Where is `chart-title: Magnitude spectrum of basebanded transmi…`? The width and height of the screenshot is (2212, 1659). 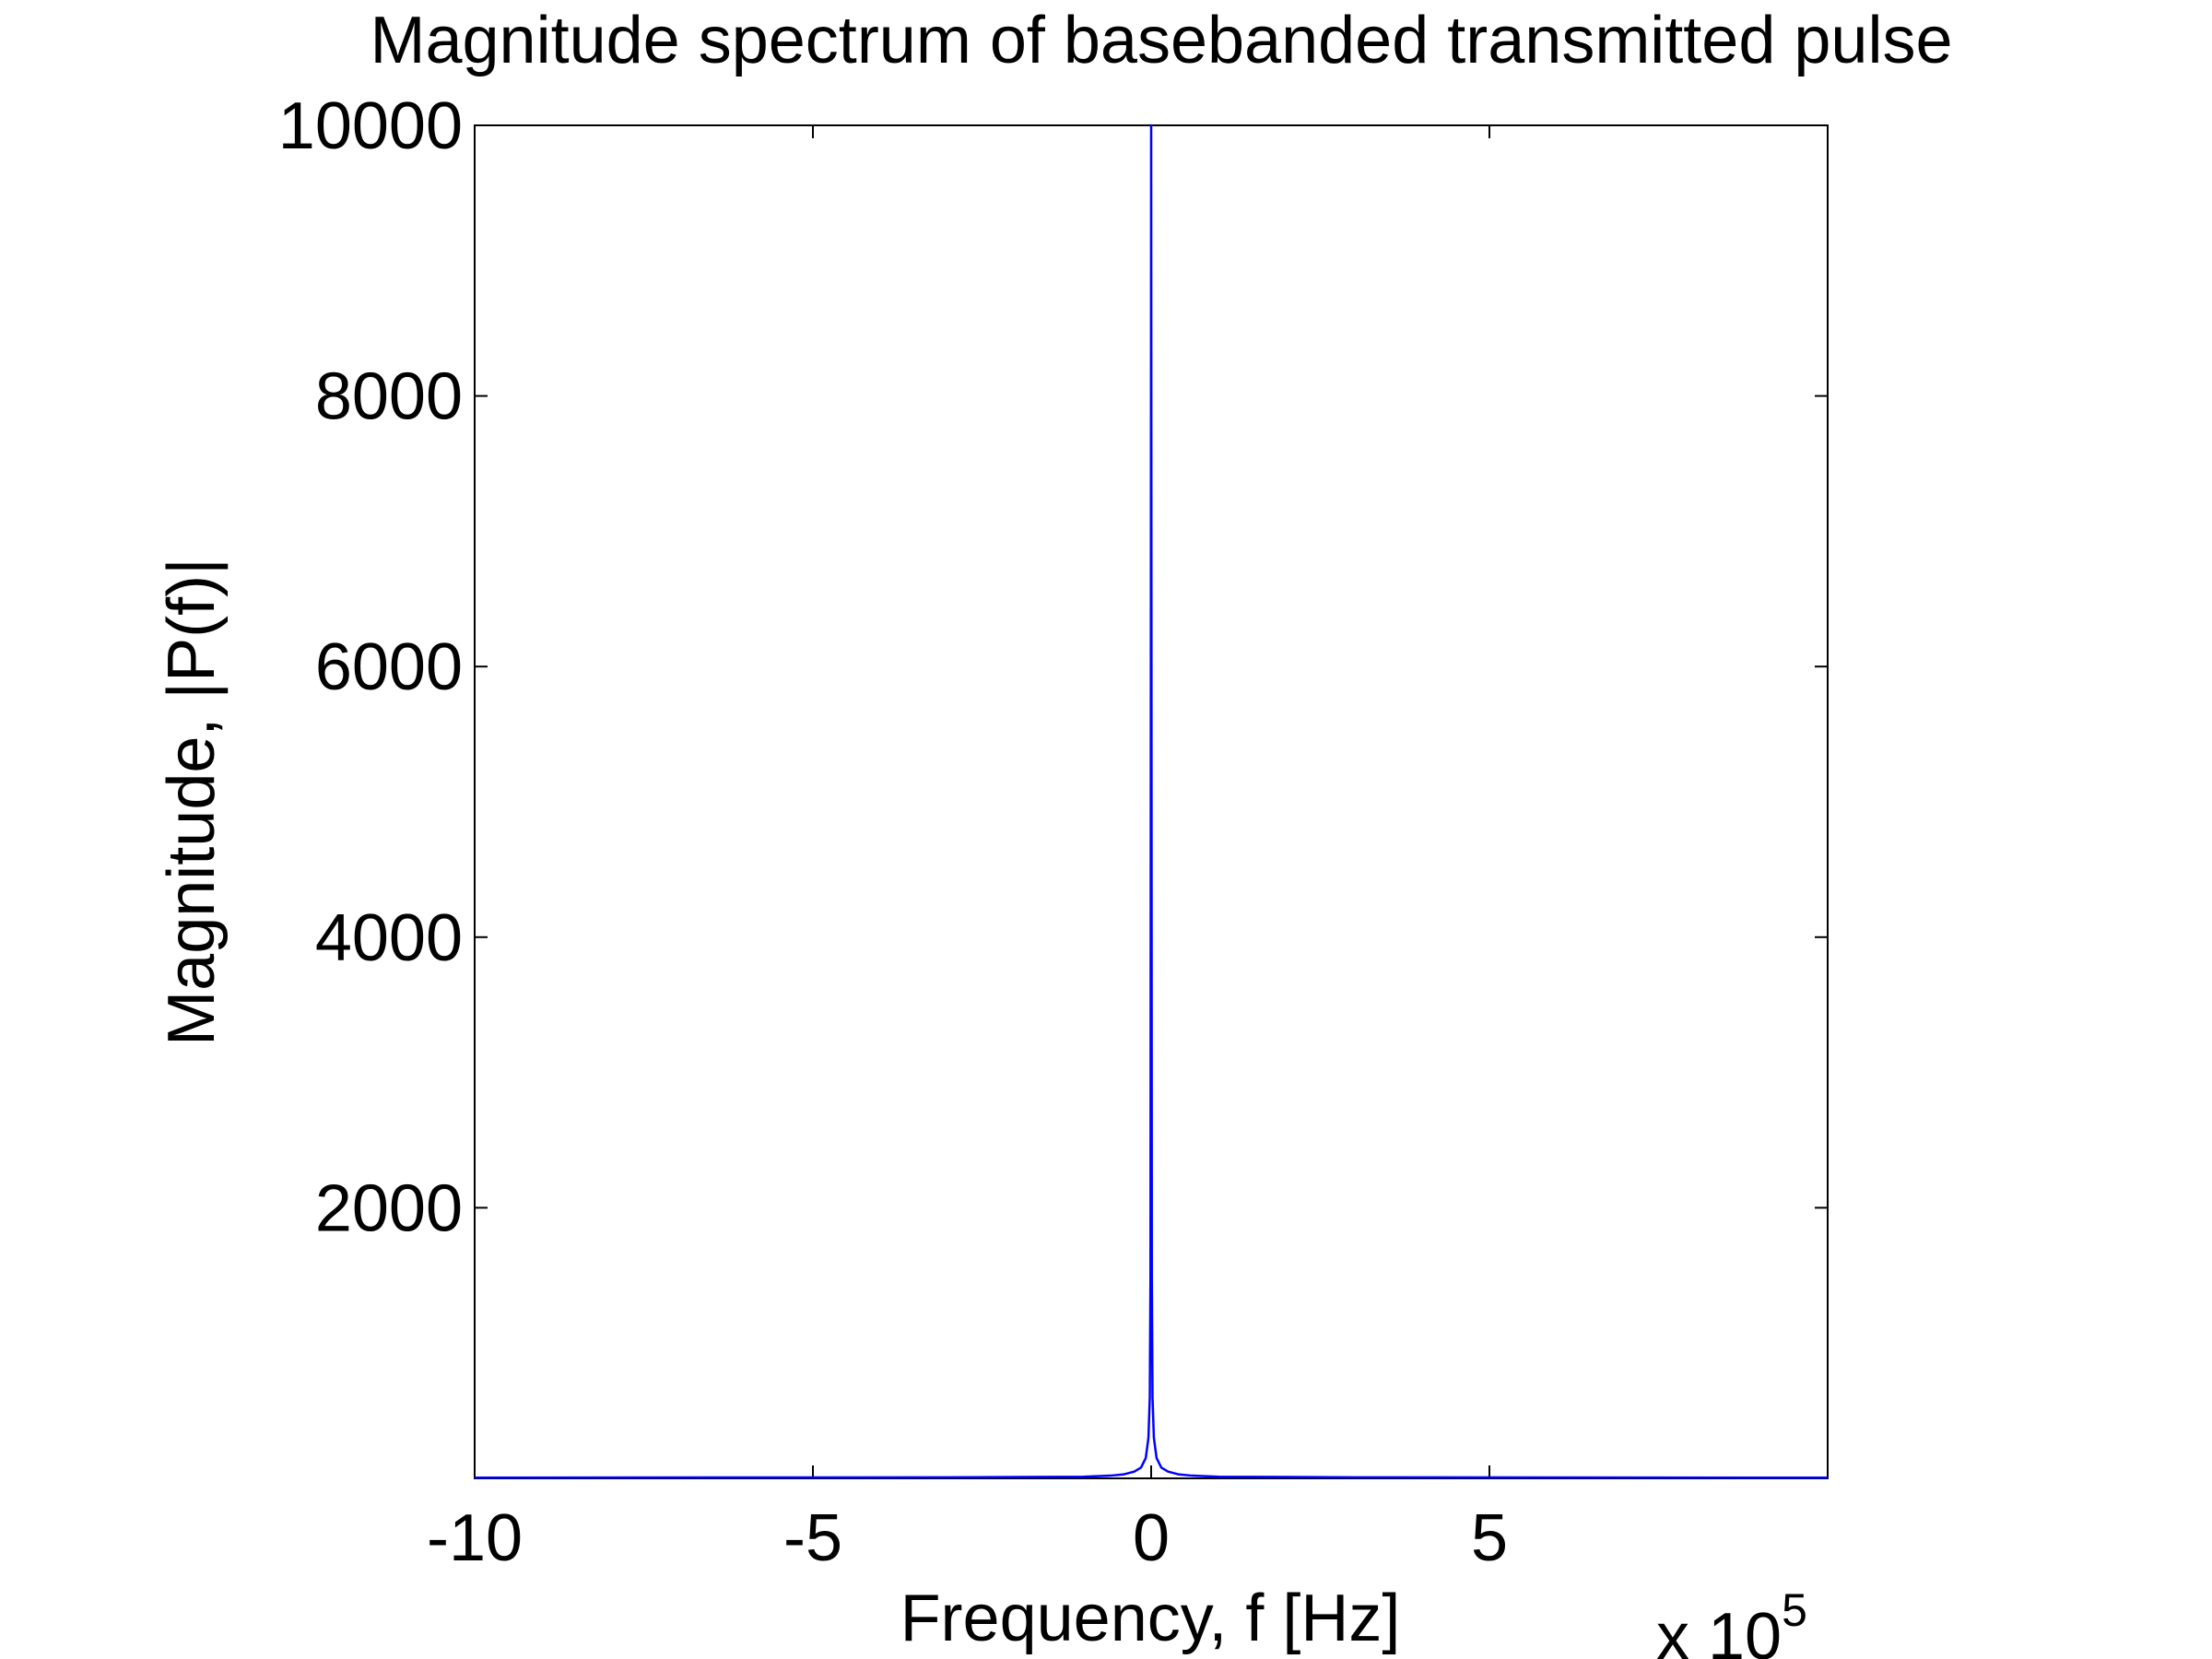 chart-title: Magnitude spectrum of basebanded transmi… is located at coordinates (1161, 40).